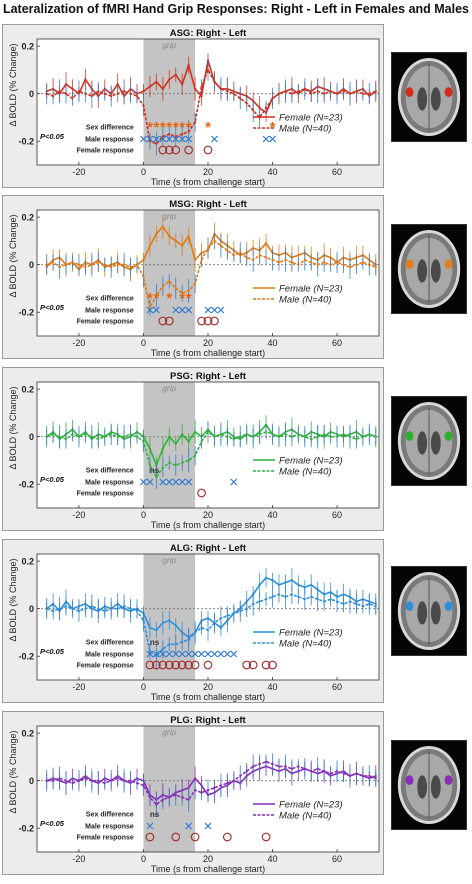  I want to click on grip-label: grip, so click(169, 732).